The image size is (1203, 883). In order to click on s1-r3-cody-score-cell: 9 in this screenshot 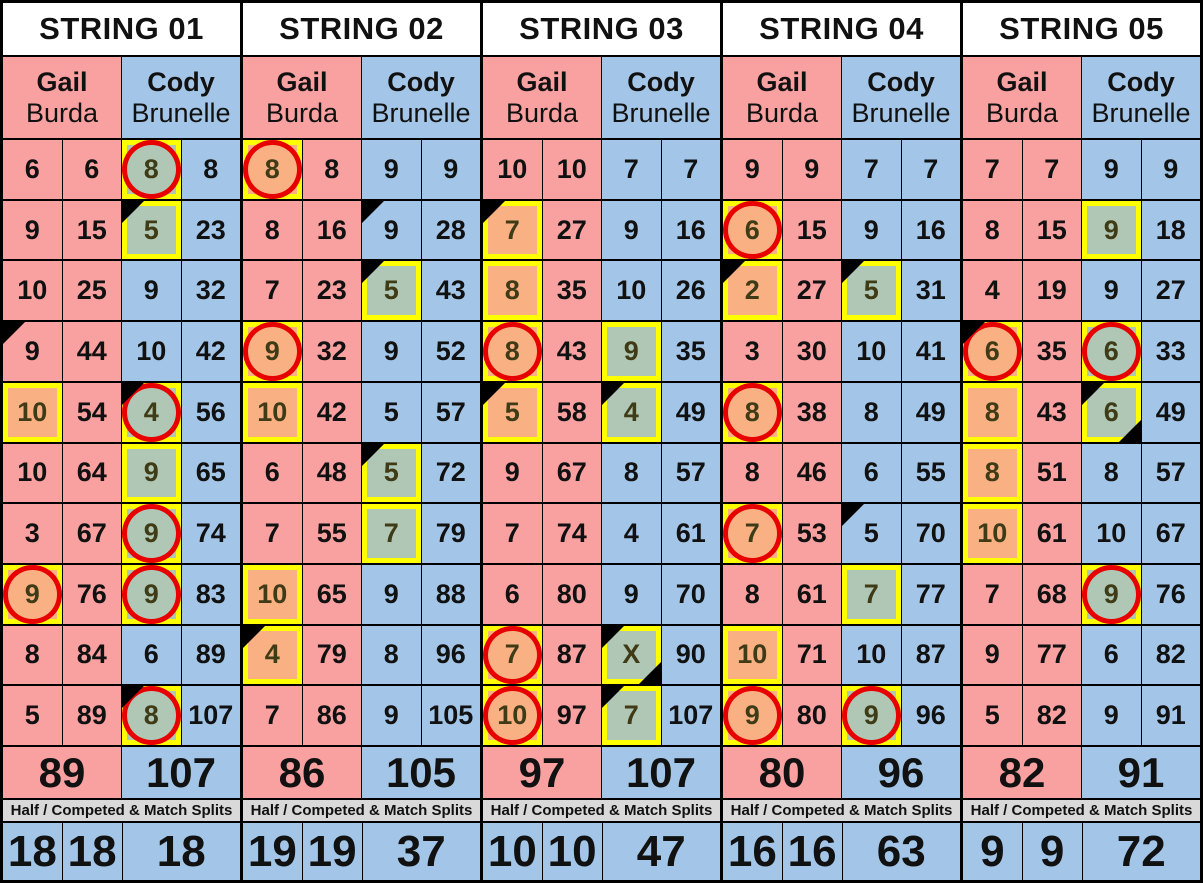, I will do `click(151, 291)`.